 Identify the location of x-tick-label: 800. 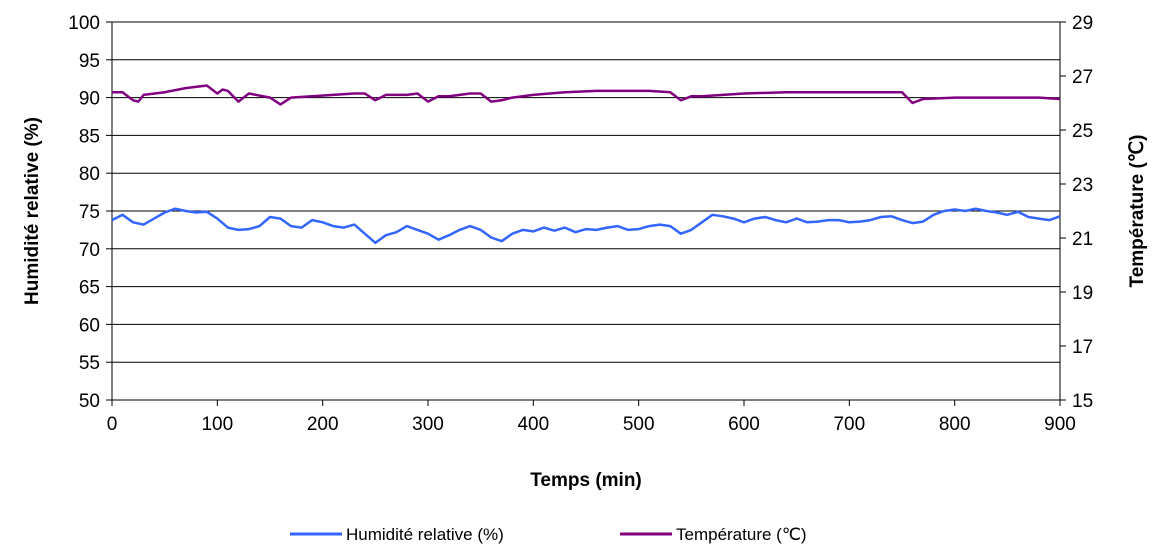
(955, 424).